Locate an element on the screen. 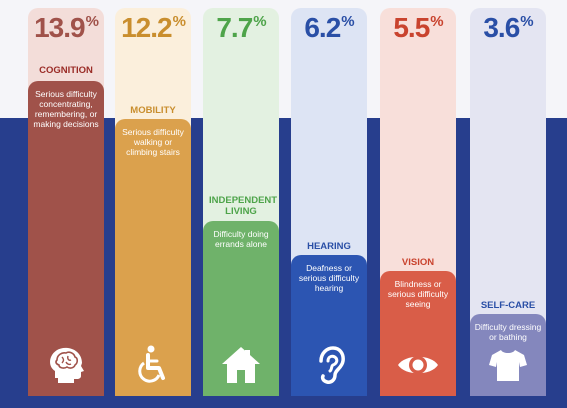 This screenshot has width=567, height=408. house-icon is located at coordinates (241, 365).